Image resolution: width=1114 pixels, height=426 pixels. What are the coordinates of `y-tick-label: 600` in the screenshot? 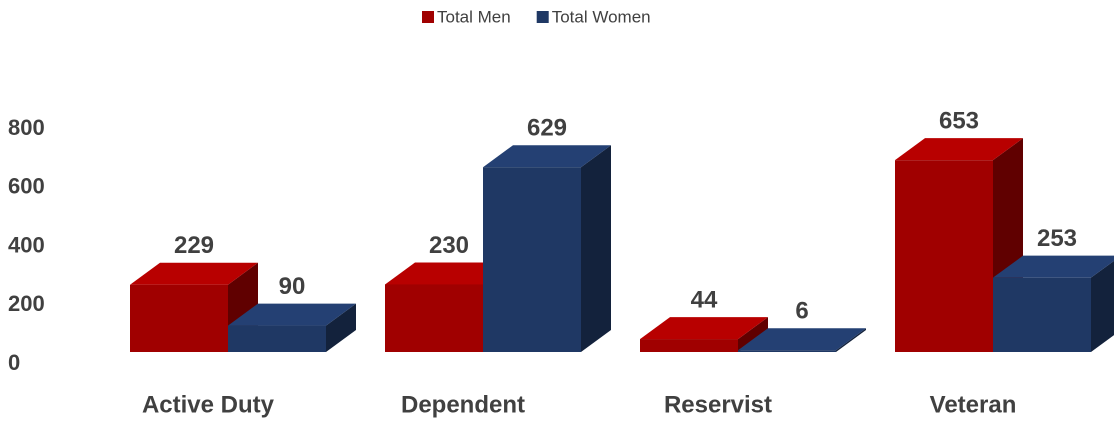 It's located at (26, 186).